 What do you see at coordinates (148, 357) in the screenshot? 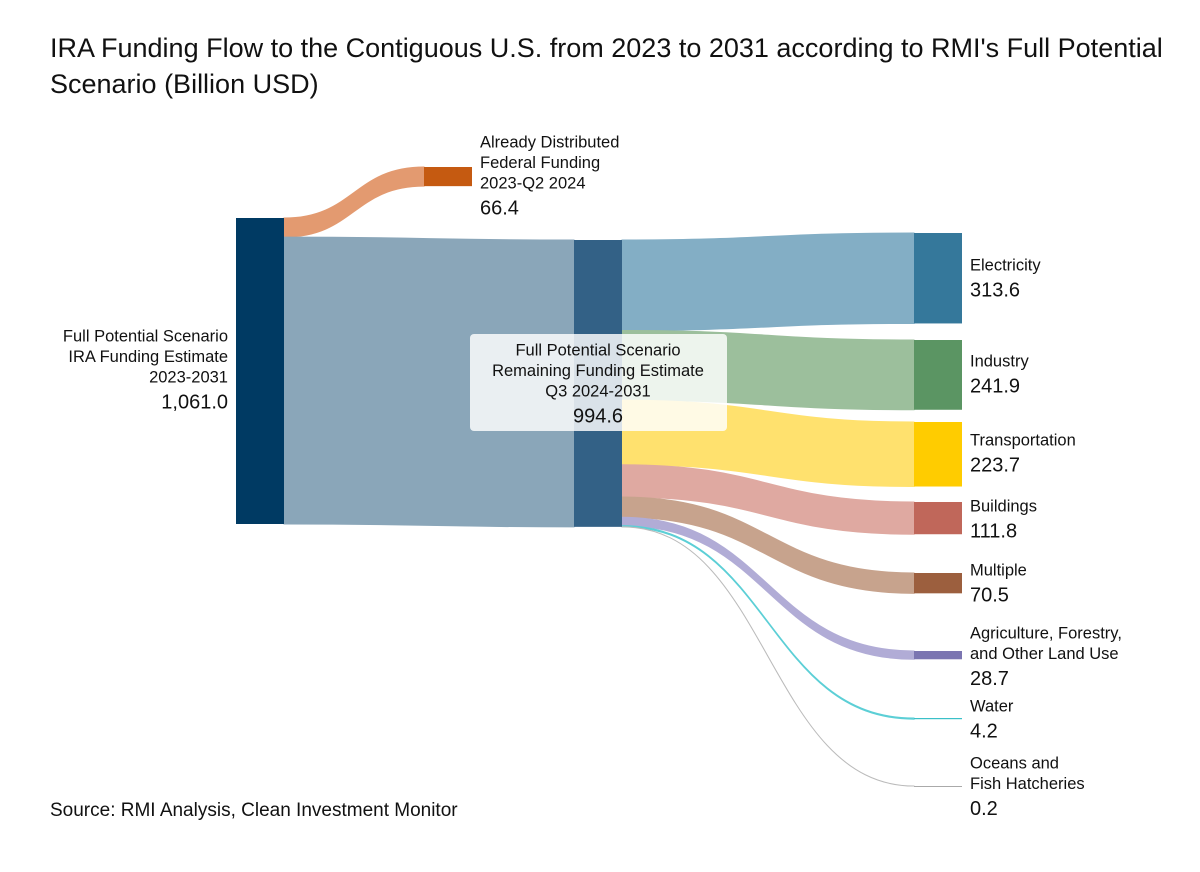
I see `node-label: IRA Funding Estimate` at bounding box center [148, 357].